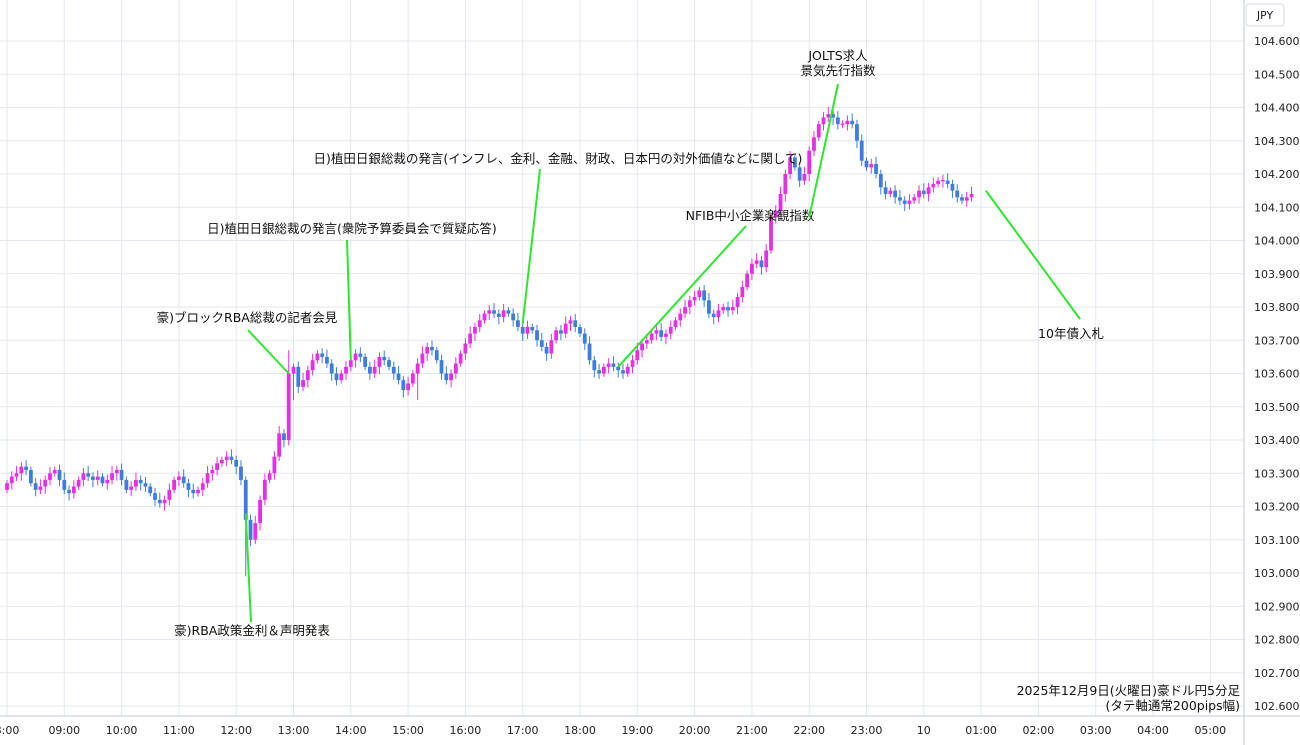 This screenshot has width=1300, height=745. I want to click on x-tick-label: 17:00, so click(523, 730).